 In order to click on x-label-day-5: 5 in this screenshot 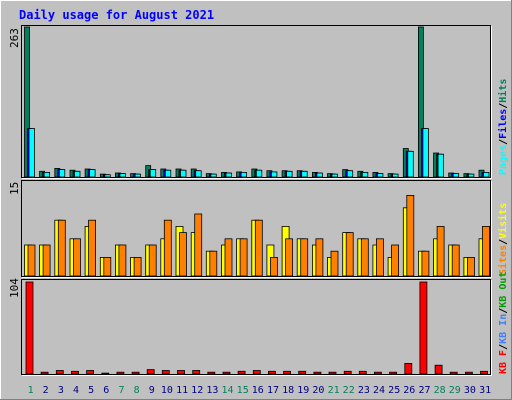, I will do `click(91, 390)`.